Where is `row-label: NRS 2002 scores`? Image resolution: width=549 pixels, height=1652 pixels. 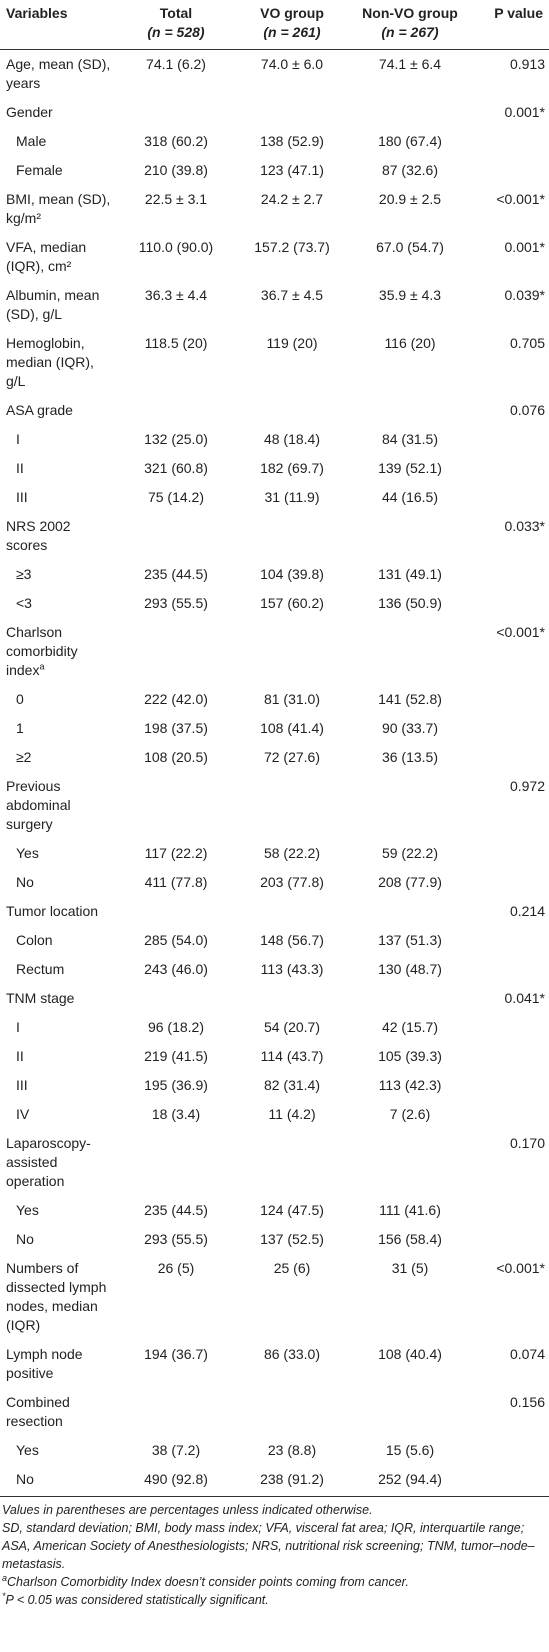 row-label: NRS 2002 scores is located at coordinates (59, 536).